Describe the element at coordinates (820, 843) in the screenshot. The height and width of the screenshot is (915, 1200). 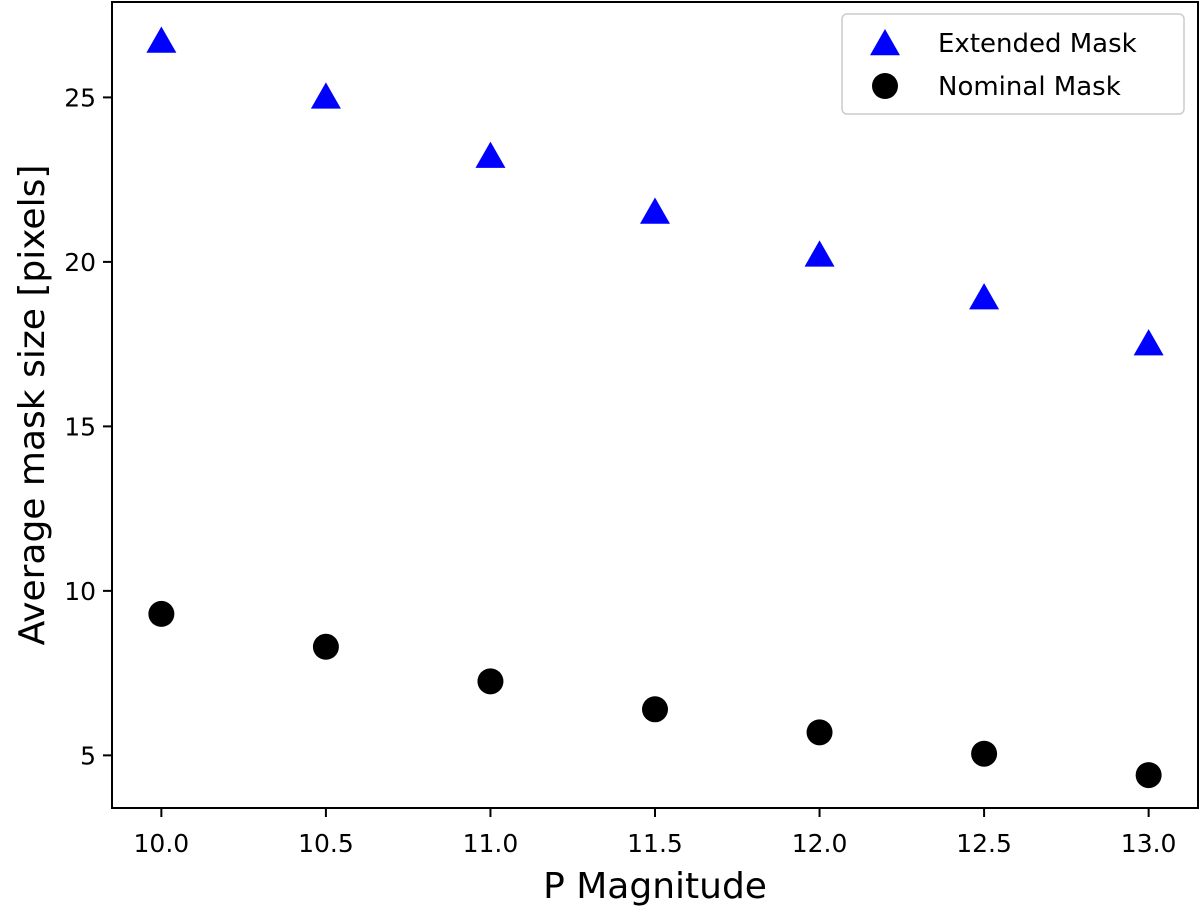
I see `x-tick-label: 12.0` at that location.